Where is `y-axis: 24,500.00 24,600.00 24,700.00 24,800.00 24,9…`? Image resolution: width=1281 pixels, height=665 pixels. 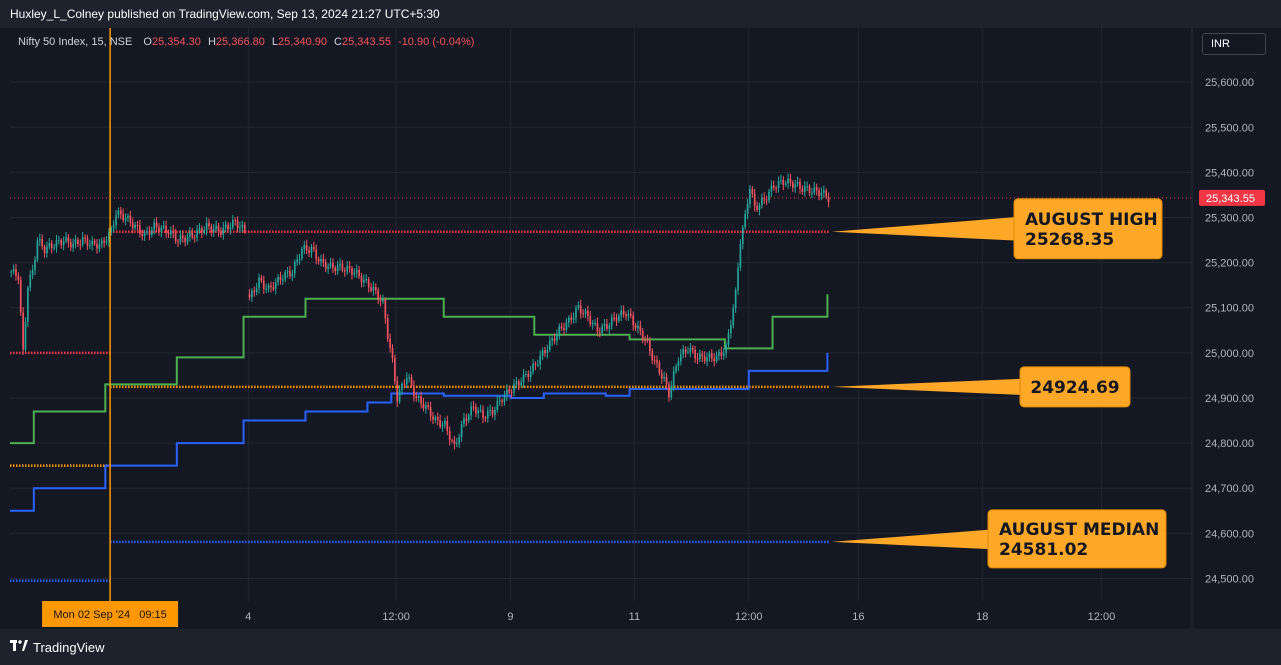 y-axis: 24,500.00 24,600.00 24,700.00 24,800.00 24,9… is located at coordinates (1232, 331).